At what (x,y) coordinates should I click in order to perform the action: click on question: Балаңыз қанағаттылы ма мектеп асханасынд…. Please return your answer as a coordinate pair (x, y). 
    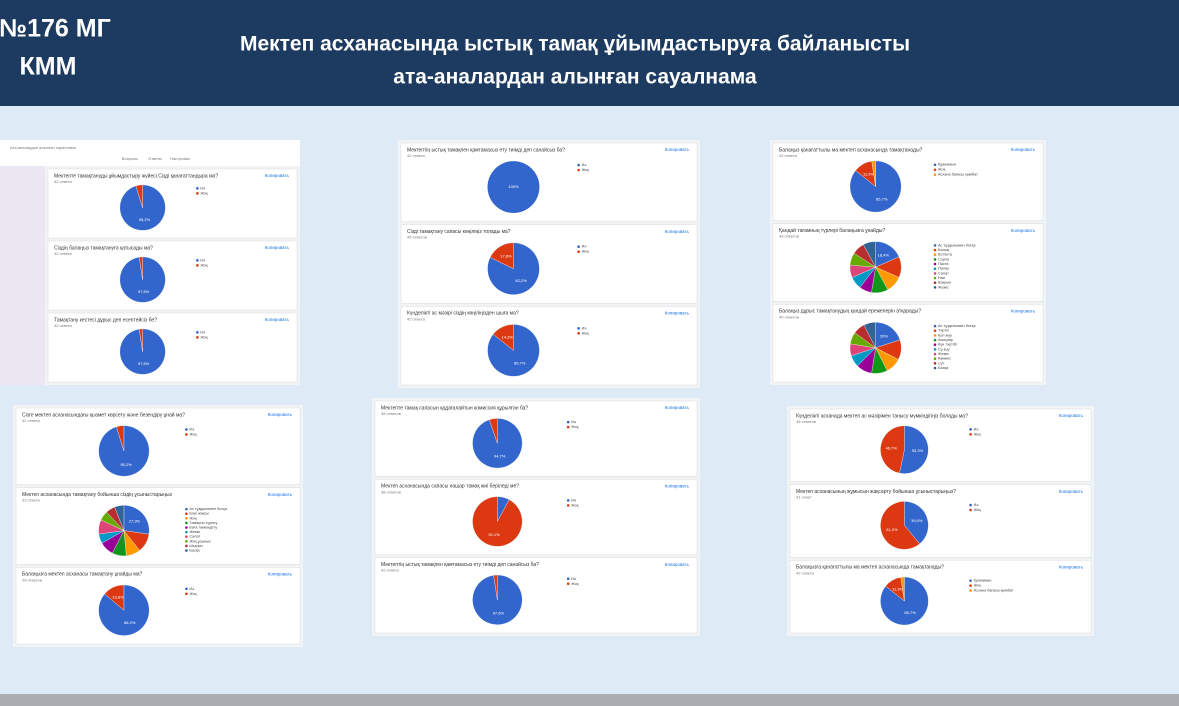
    Looking at the image, I should click on (851, 150).